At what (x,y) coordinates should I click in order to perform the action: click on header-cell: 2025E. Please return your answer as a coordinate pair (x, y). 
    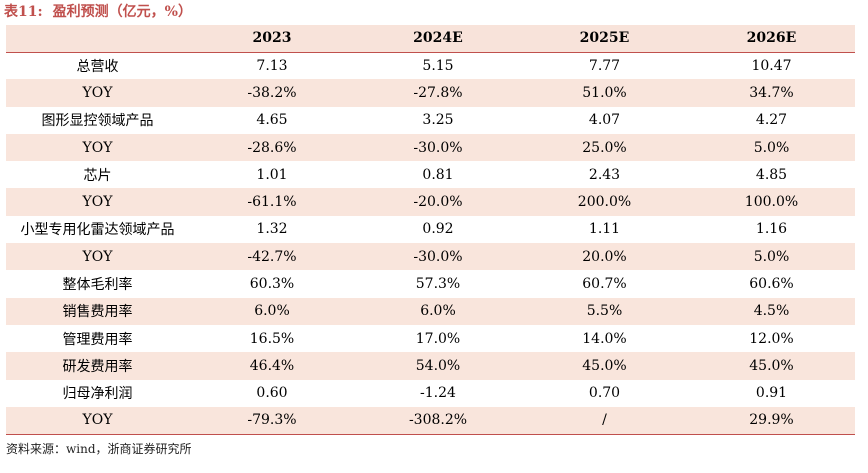
    Looking at the image, I should click on (604, 39).